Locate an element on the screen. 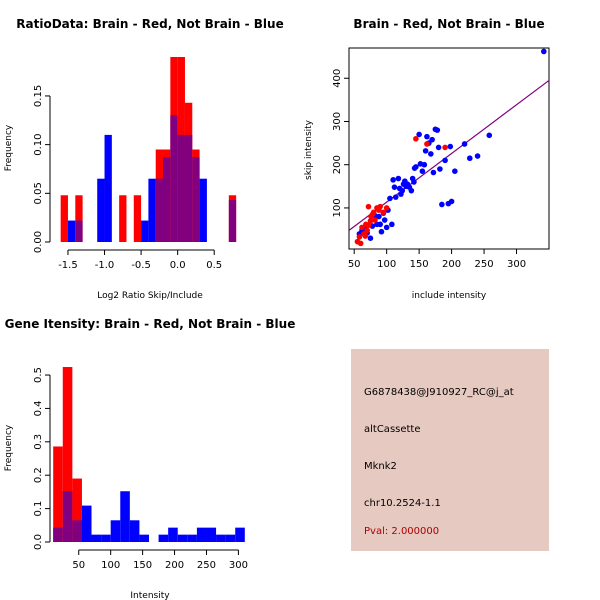 Image resolution: width=600 pixels, height=600 pixels. intensity-x-tick-label: 300 is located at coordinates (238, 565).